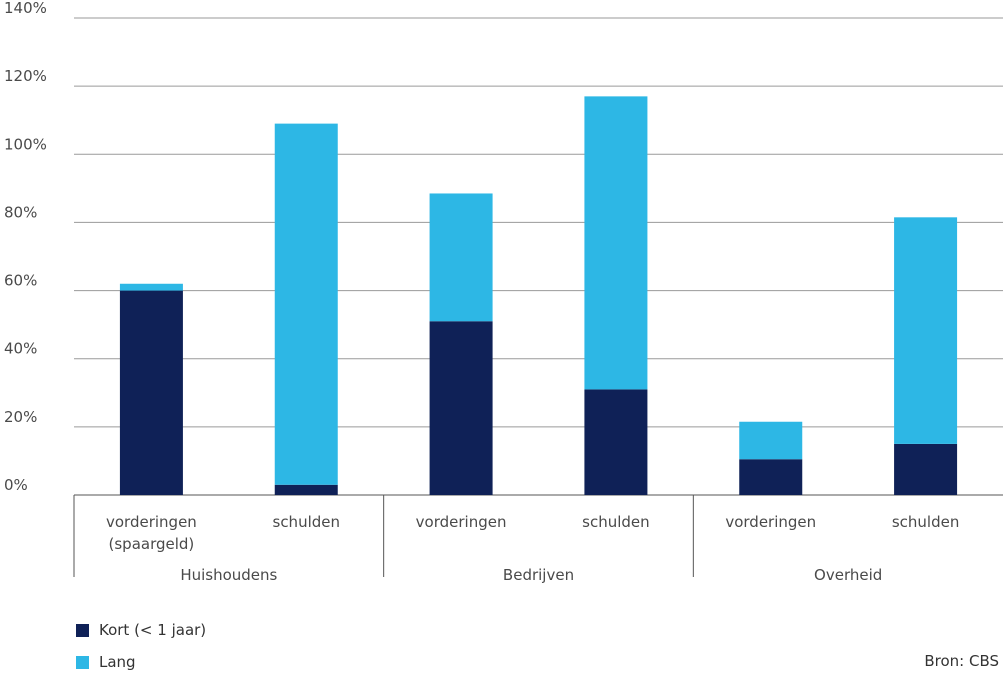 Image resolution: width=1003 pixels, height=684 pixels. I want to click on group-label: Huishoudens, so click(228, 575).